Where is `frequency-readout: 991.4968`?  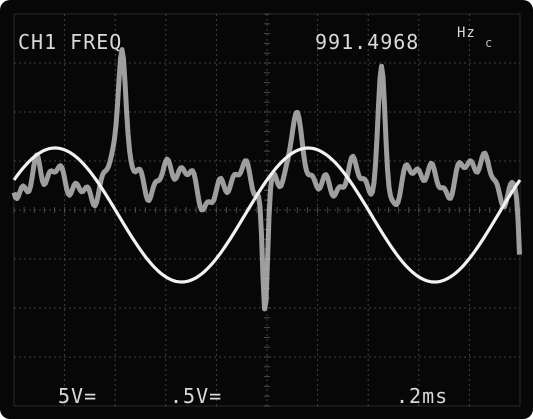 frequency-readout: 991.4968 is located at coordinates (367, 42).